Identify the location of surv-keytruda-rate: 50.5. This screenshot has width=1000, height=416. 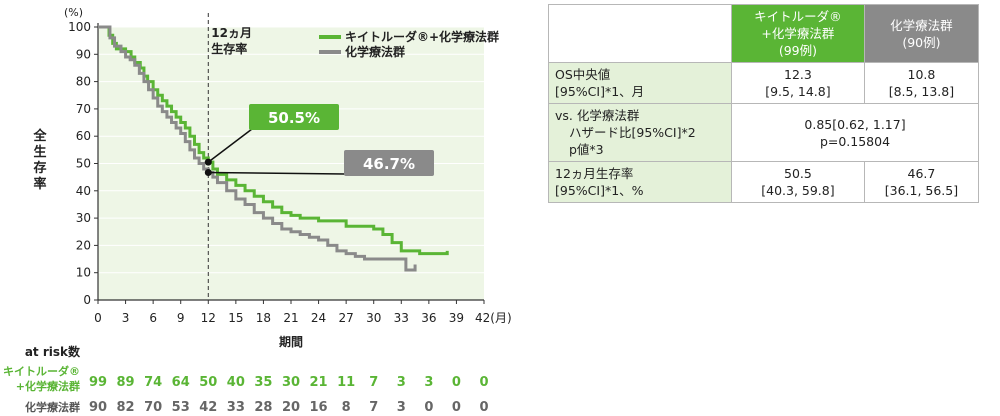
(798, 173).